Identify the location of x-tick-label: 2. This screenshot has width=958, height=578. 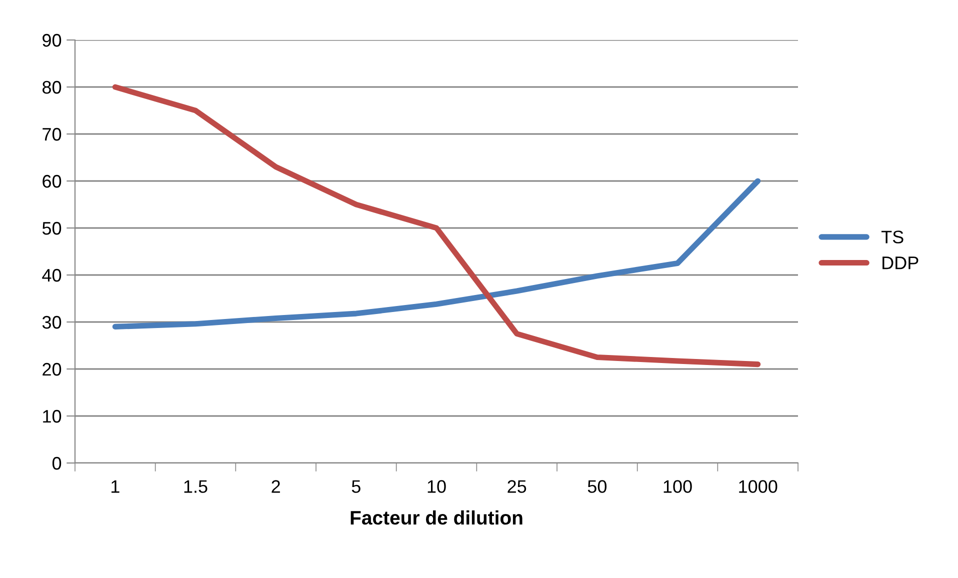
(276, 486).